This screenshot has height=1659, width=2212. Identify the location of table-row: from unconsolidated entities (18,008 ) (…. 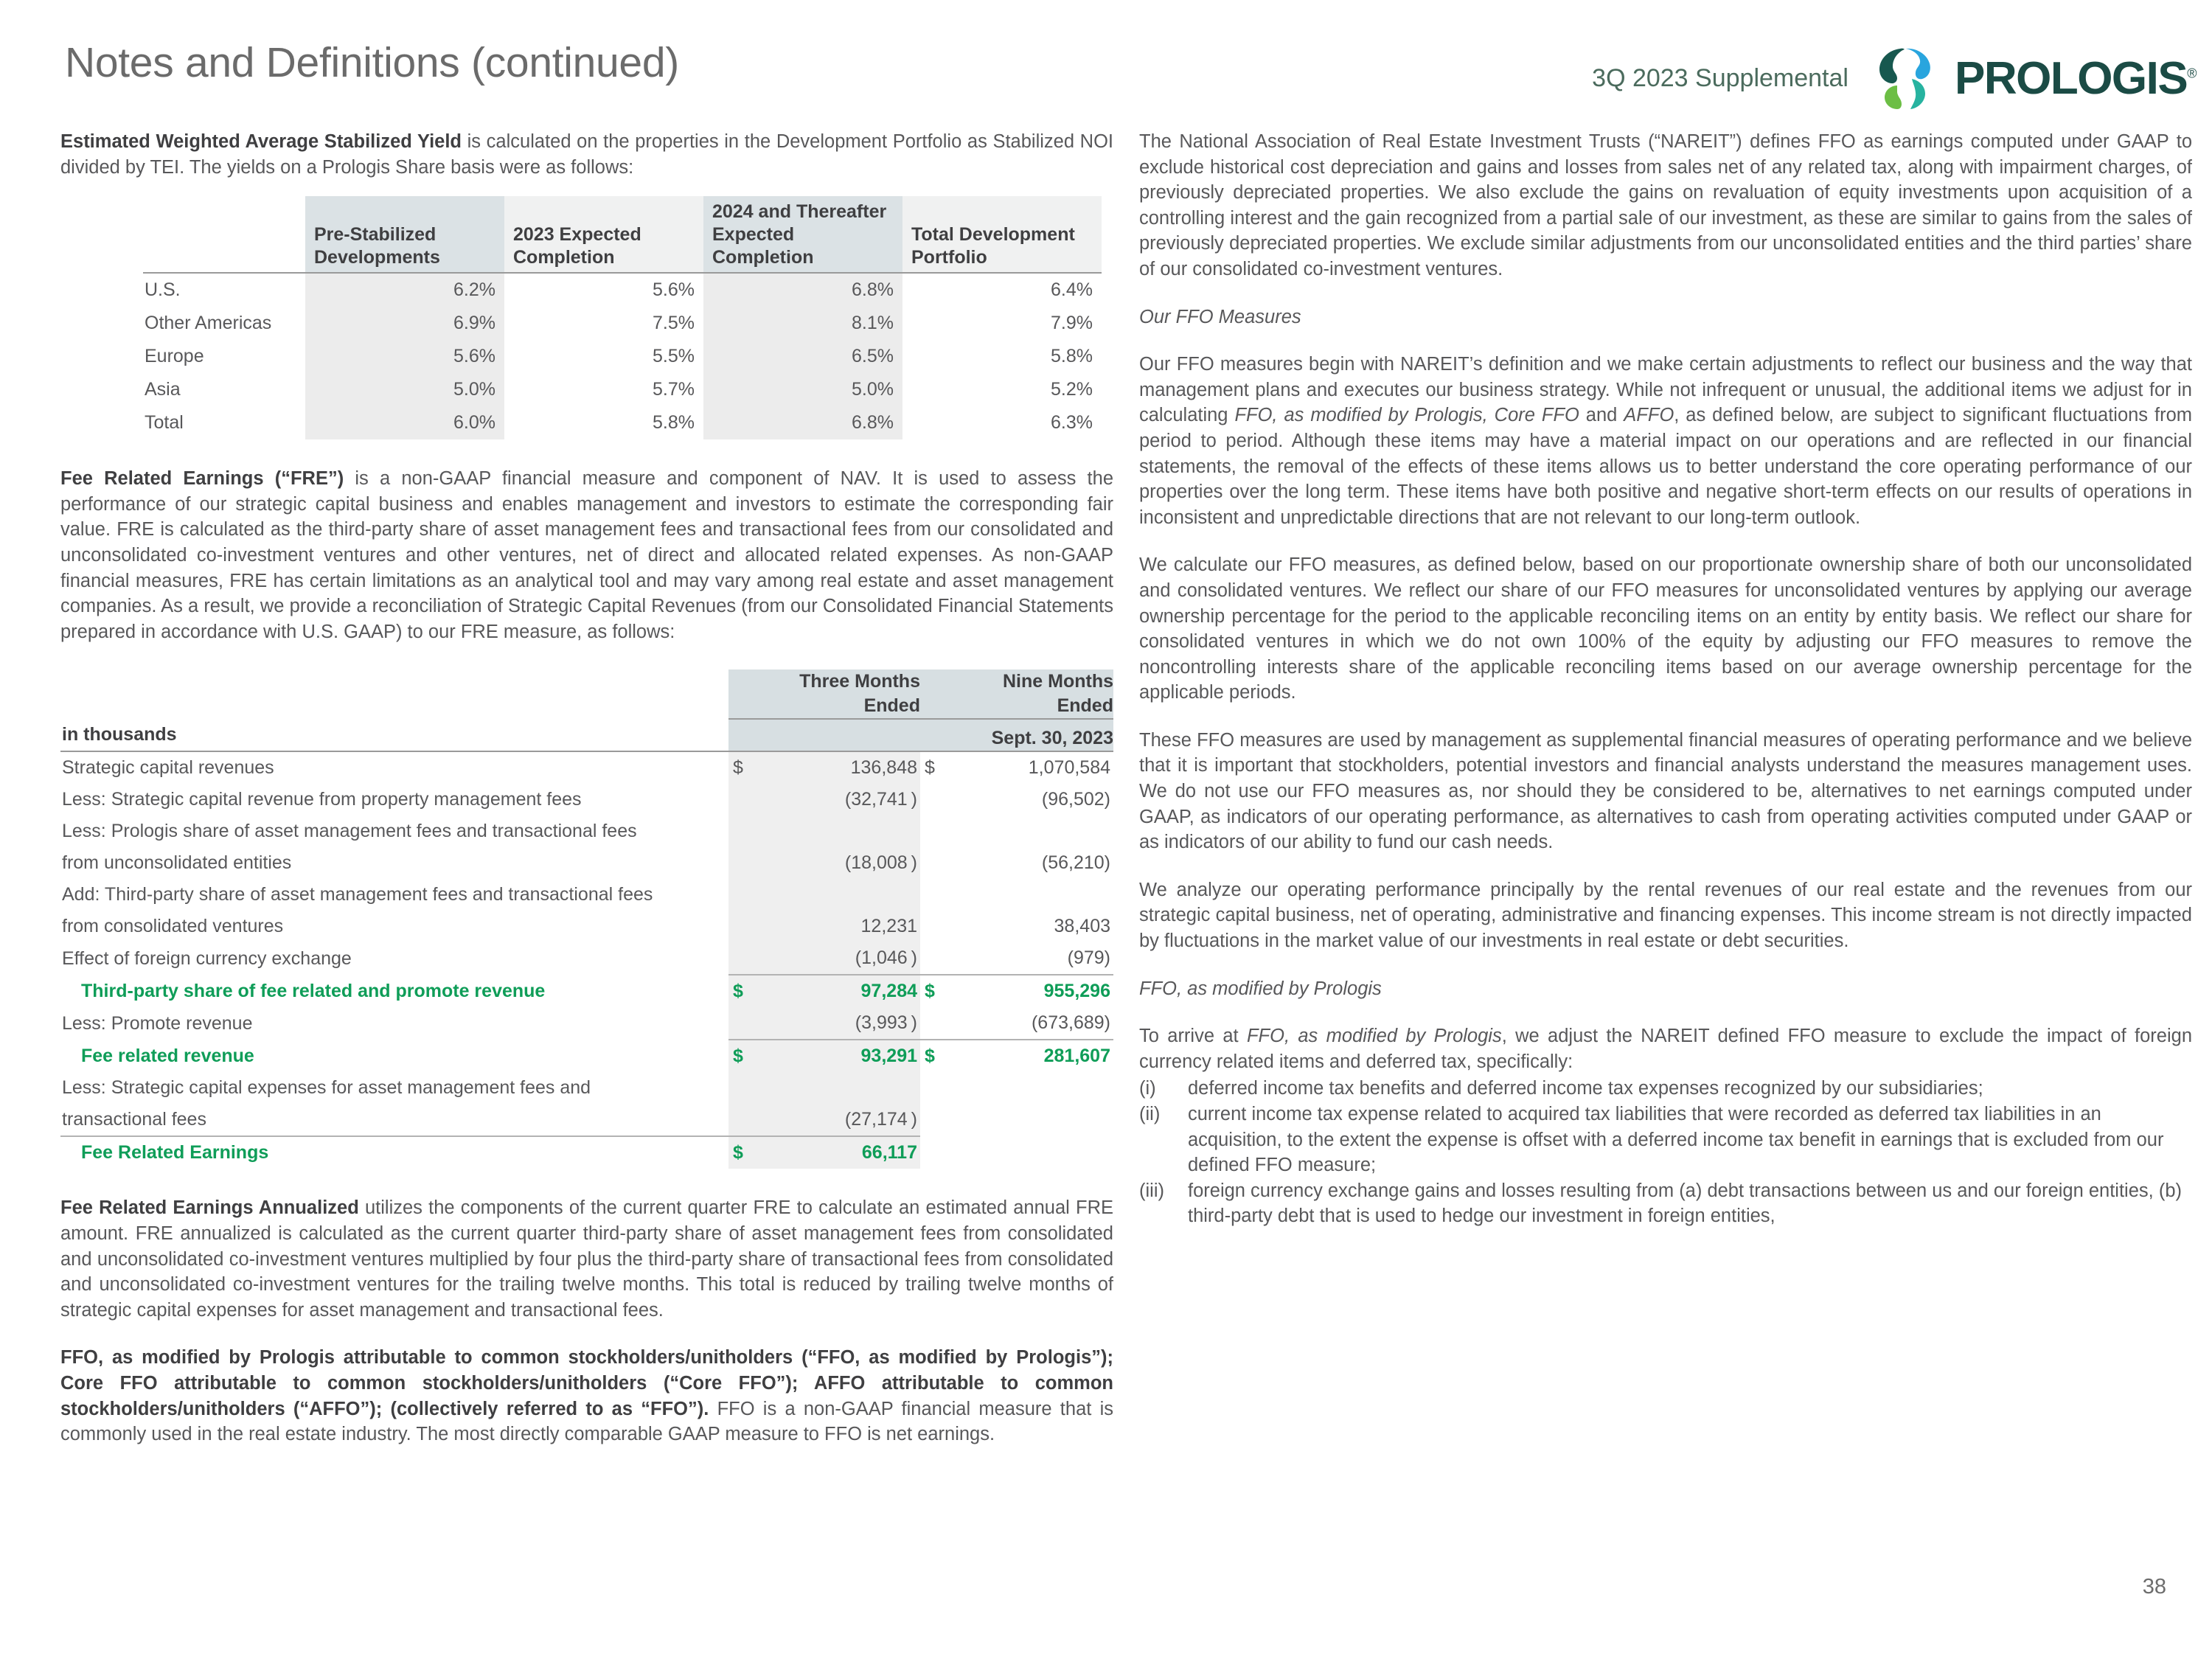
(586, 863).